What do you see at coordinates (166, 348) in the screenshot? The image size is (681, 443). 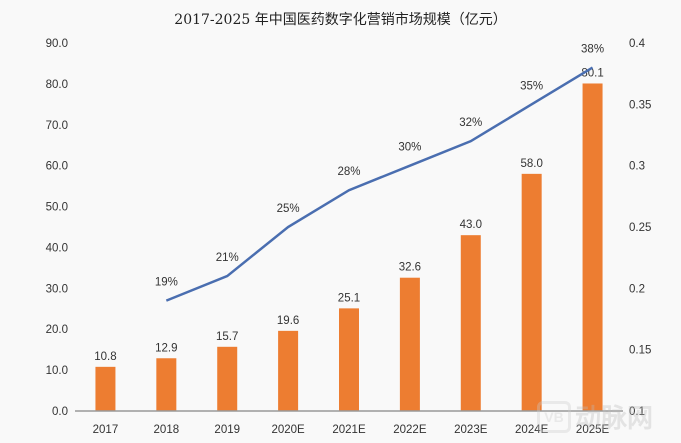 I see `bar-label: 12.9` at bounding box center [166, 348].